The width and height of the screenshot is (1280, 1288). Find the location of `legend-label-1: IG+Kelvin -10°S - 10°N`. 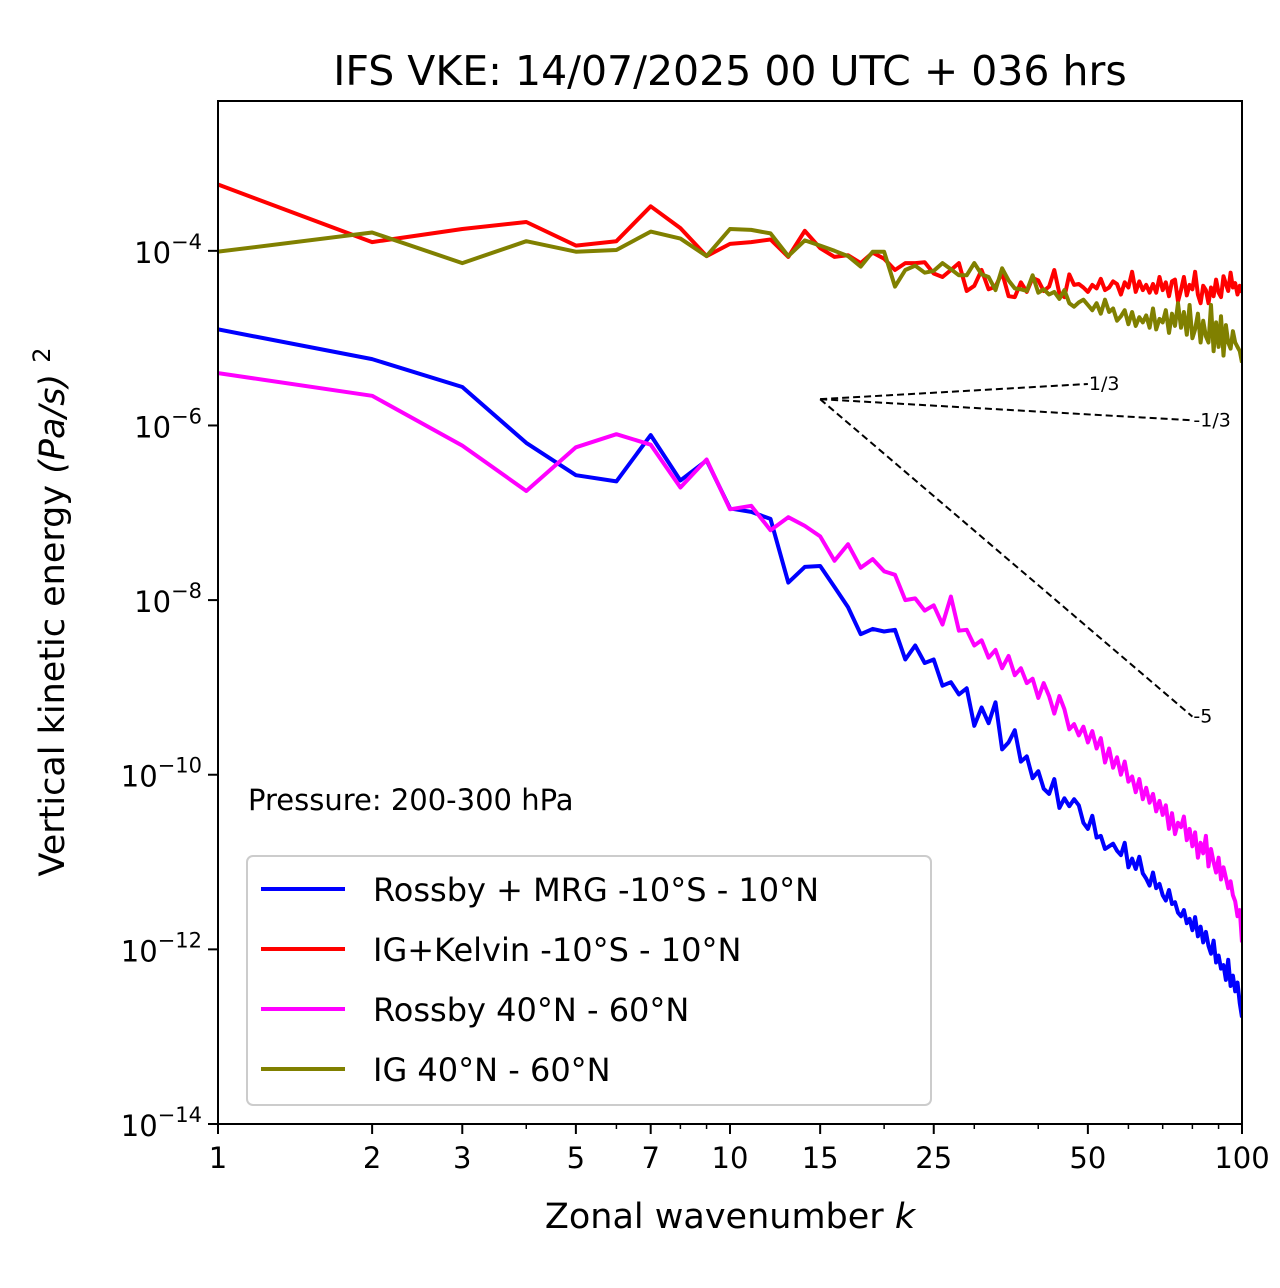

legend-label-1: IG+Kelvin -10°S - 10°N is located at coordinates (557, 950).